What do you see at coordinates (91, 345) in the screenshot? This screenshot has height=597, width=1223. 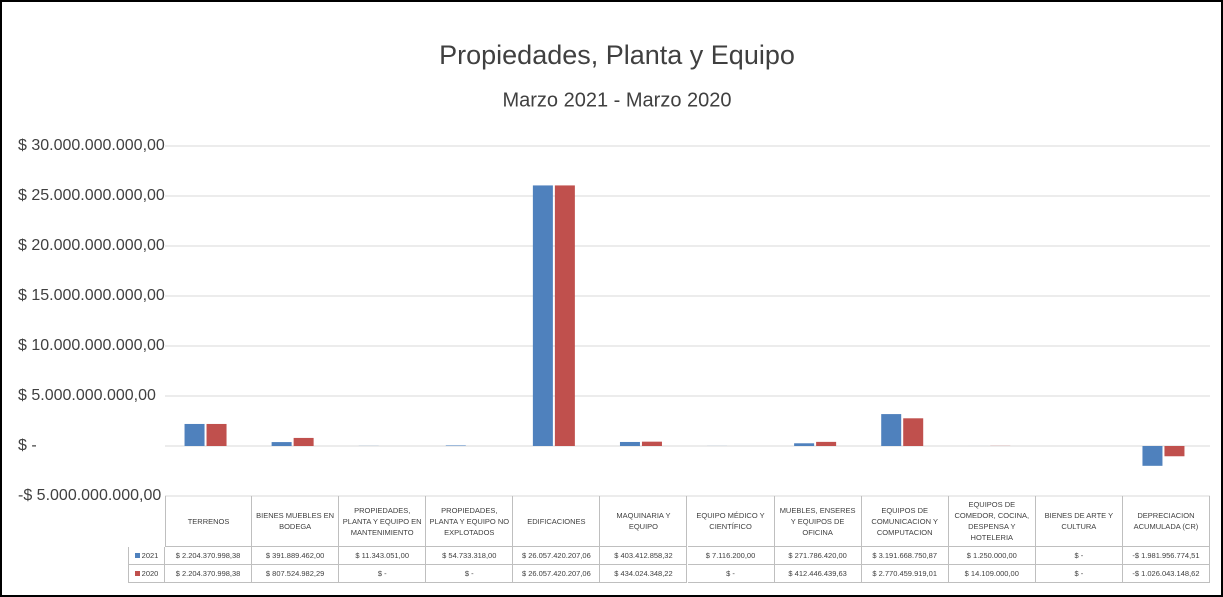 I see `y-tick-label: $ 10.000.000.000,00` at bounding box center [91, 345].